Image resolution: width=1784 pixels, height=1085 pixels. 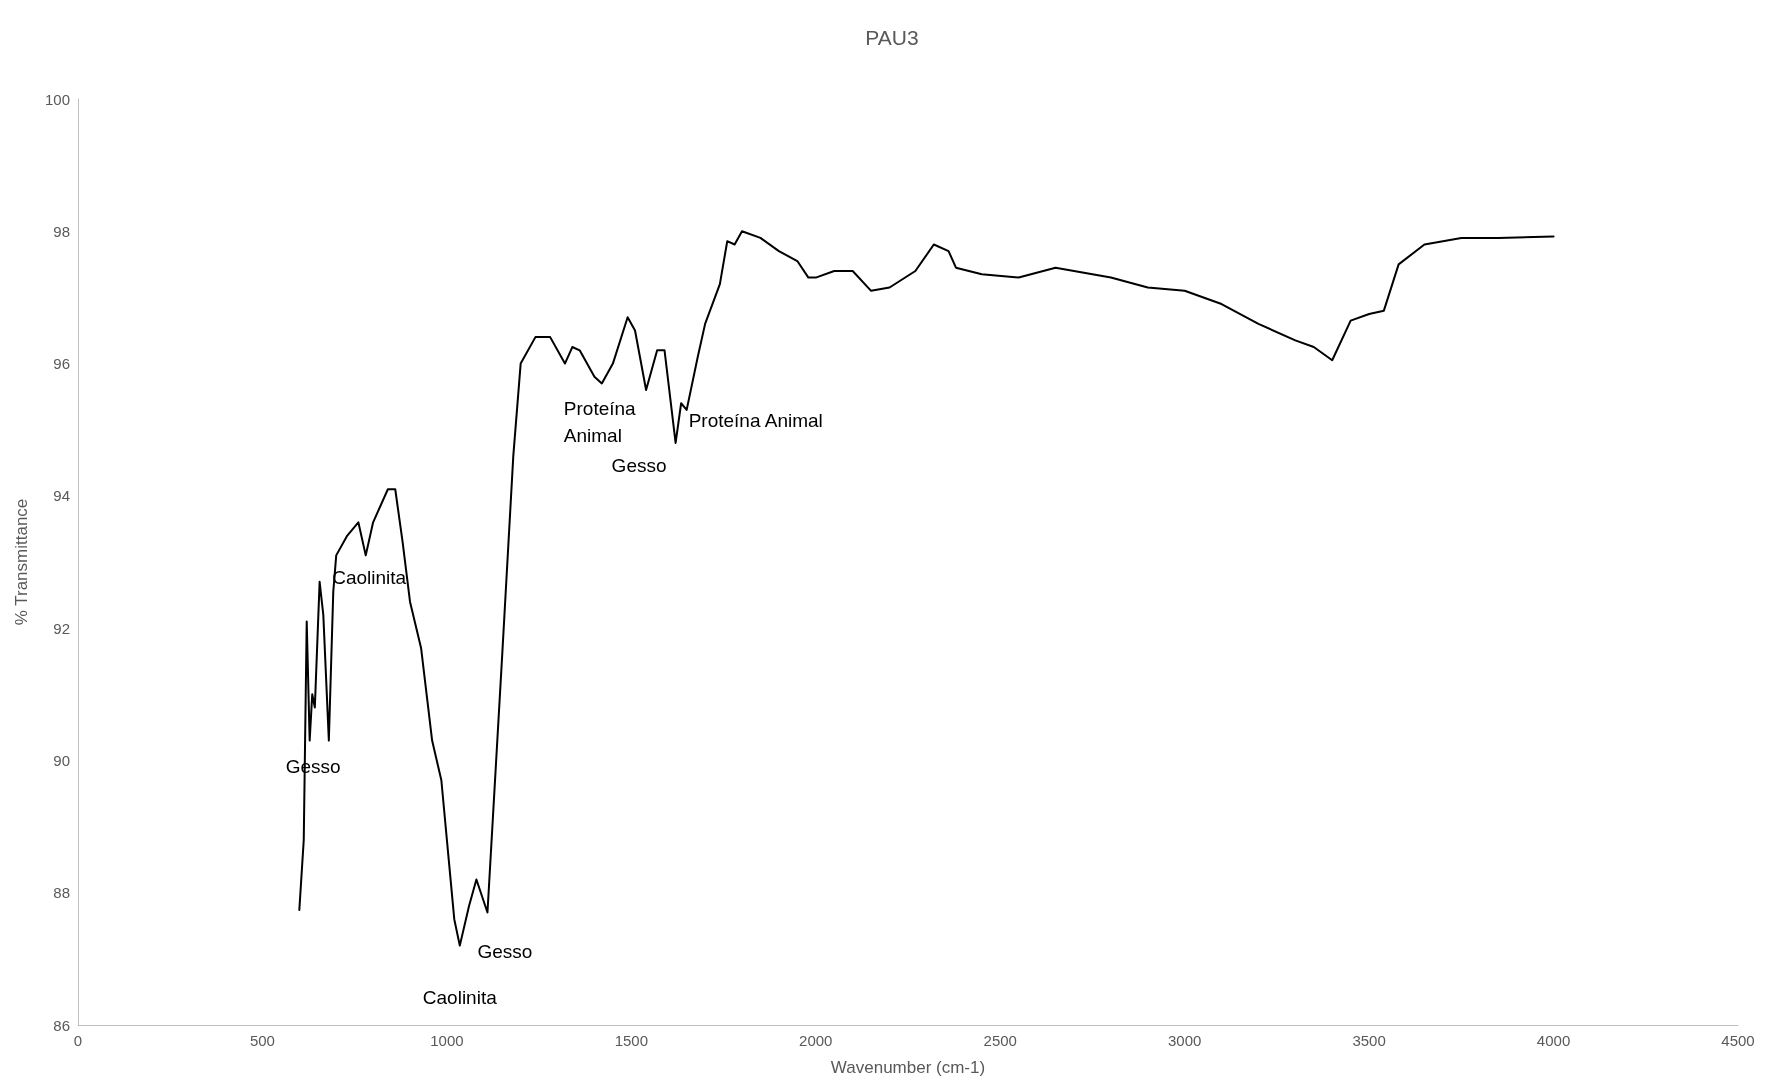 What do you see at coordinates (1738, 1040) in the screenshot?
I see `x-tick-label: 4500` at bounding box center [1738, 1040].